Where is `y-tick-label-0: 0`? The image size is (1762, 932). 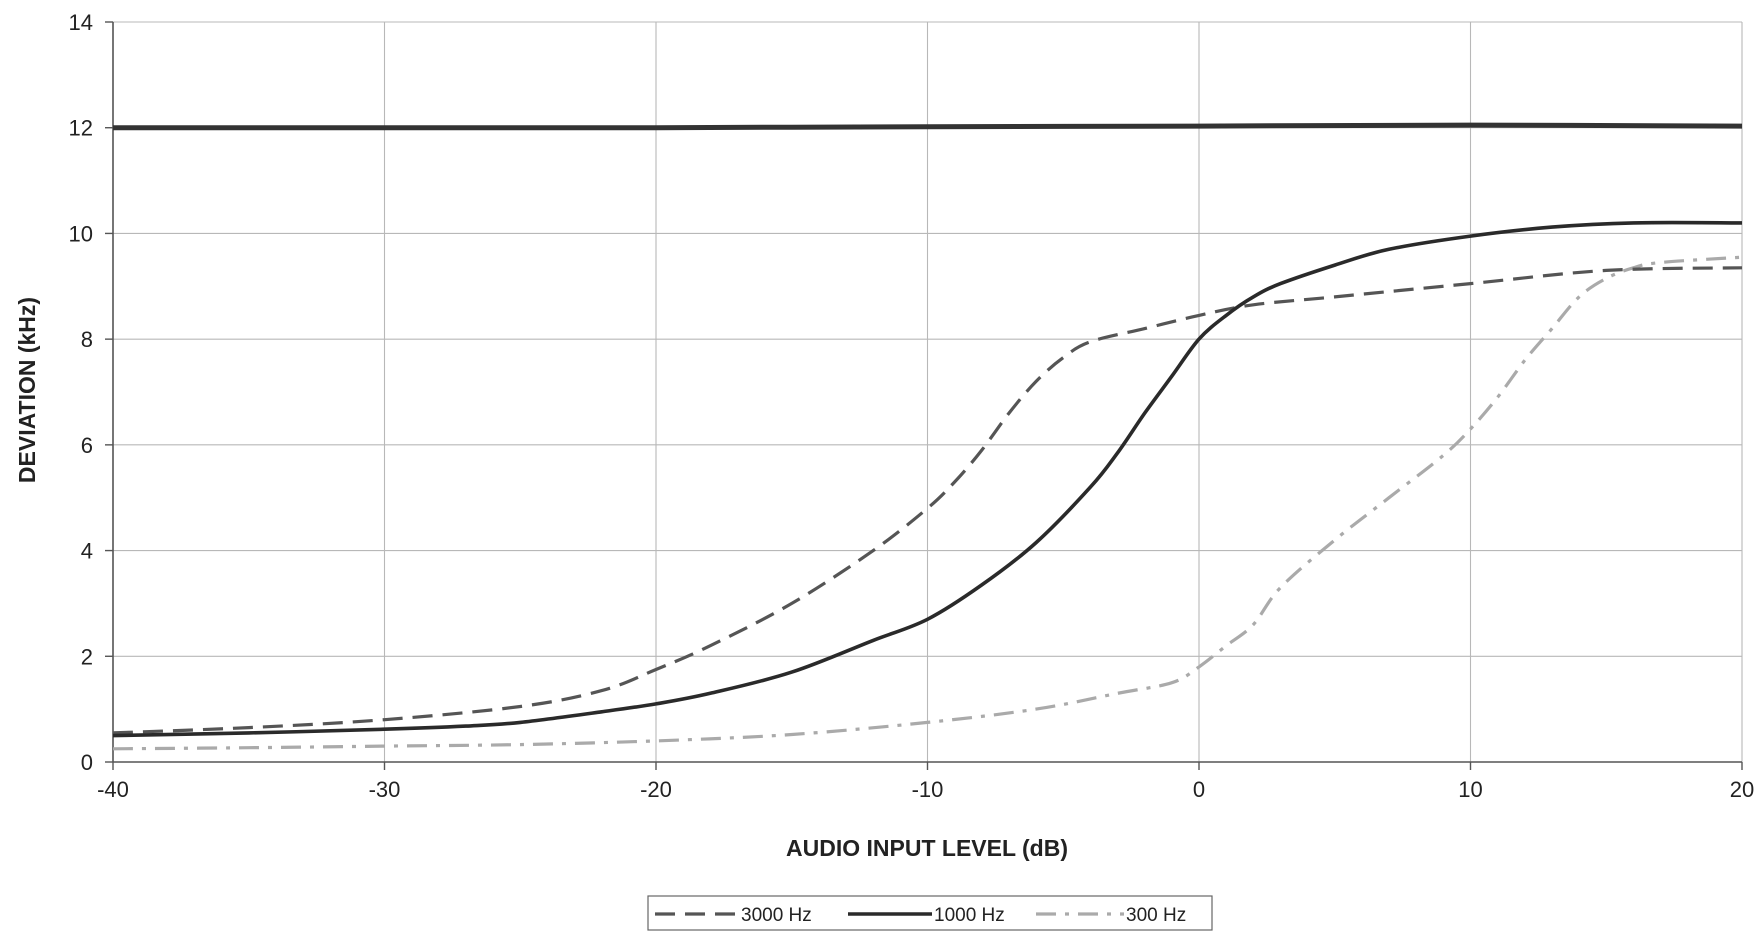
y-tick-label-0: 0 is located at coordinates (87, 762).